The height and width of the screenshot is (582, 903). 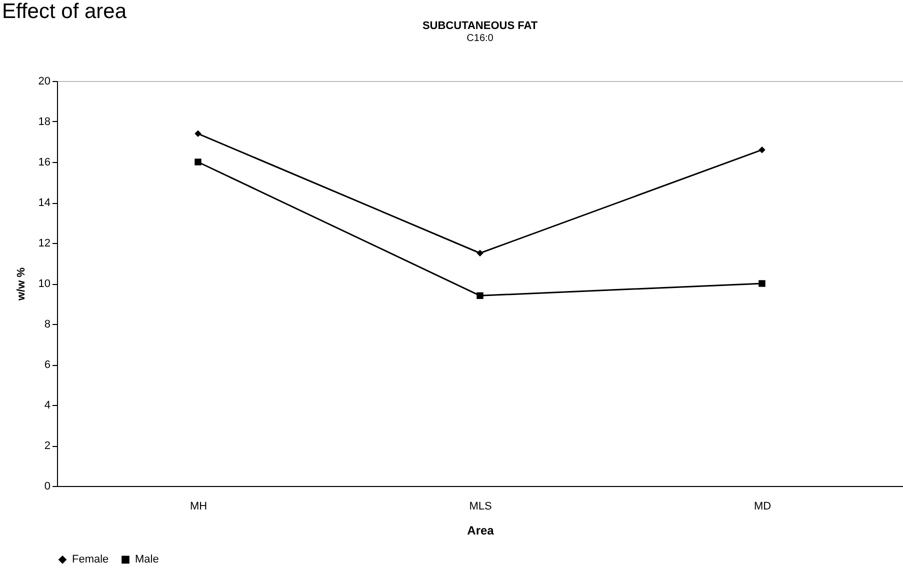 I want to click on chart-title: SUBCUTANEOUS FAT, so click(x=480, y=26).